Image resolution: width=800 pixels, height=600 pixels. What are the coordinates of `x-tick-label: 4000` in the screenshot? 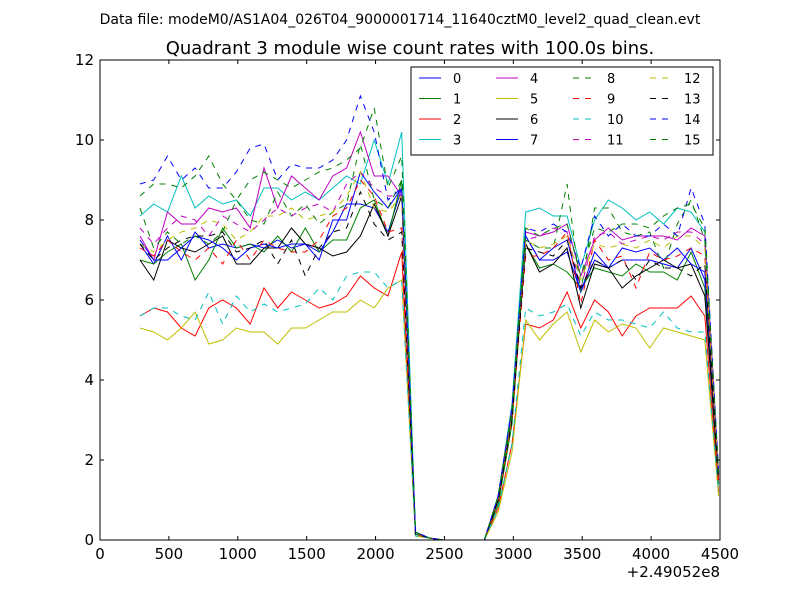 It's located at (651, 554).